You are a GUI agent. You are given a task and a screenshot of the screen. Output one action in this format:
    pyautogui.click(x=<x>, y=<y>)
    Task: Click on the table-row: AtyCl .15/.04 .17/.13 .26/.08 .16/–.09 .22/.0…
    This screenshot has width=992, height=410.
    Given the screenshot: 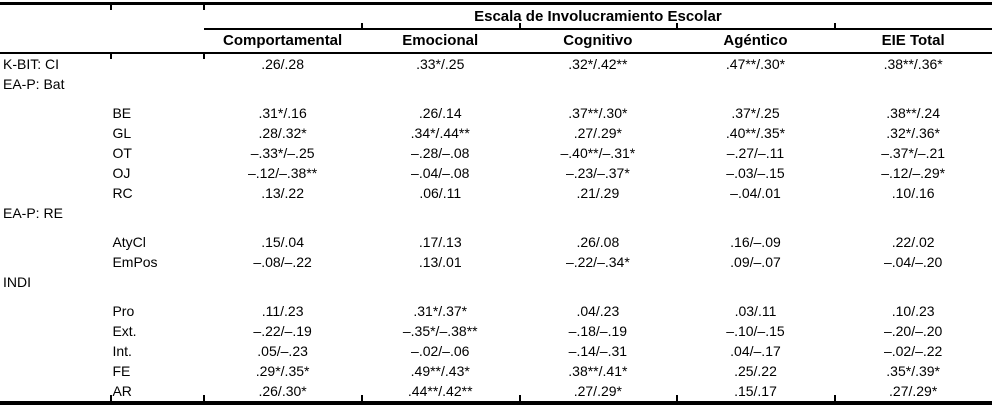 What is the action you would take?
    pyautogui.click(x=496, y=242)
    